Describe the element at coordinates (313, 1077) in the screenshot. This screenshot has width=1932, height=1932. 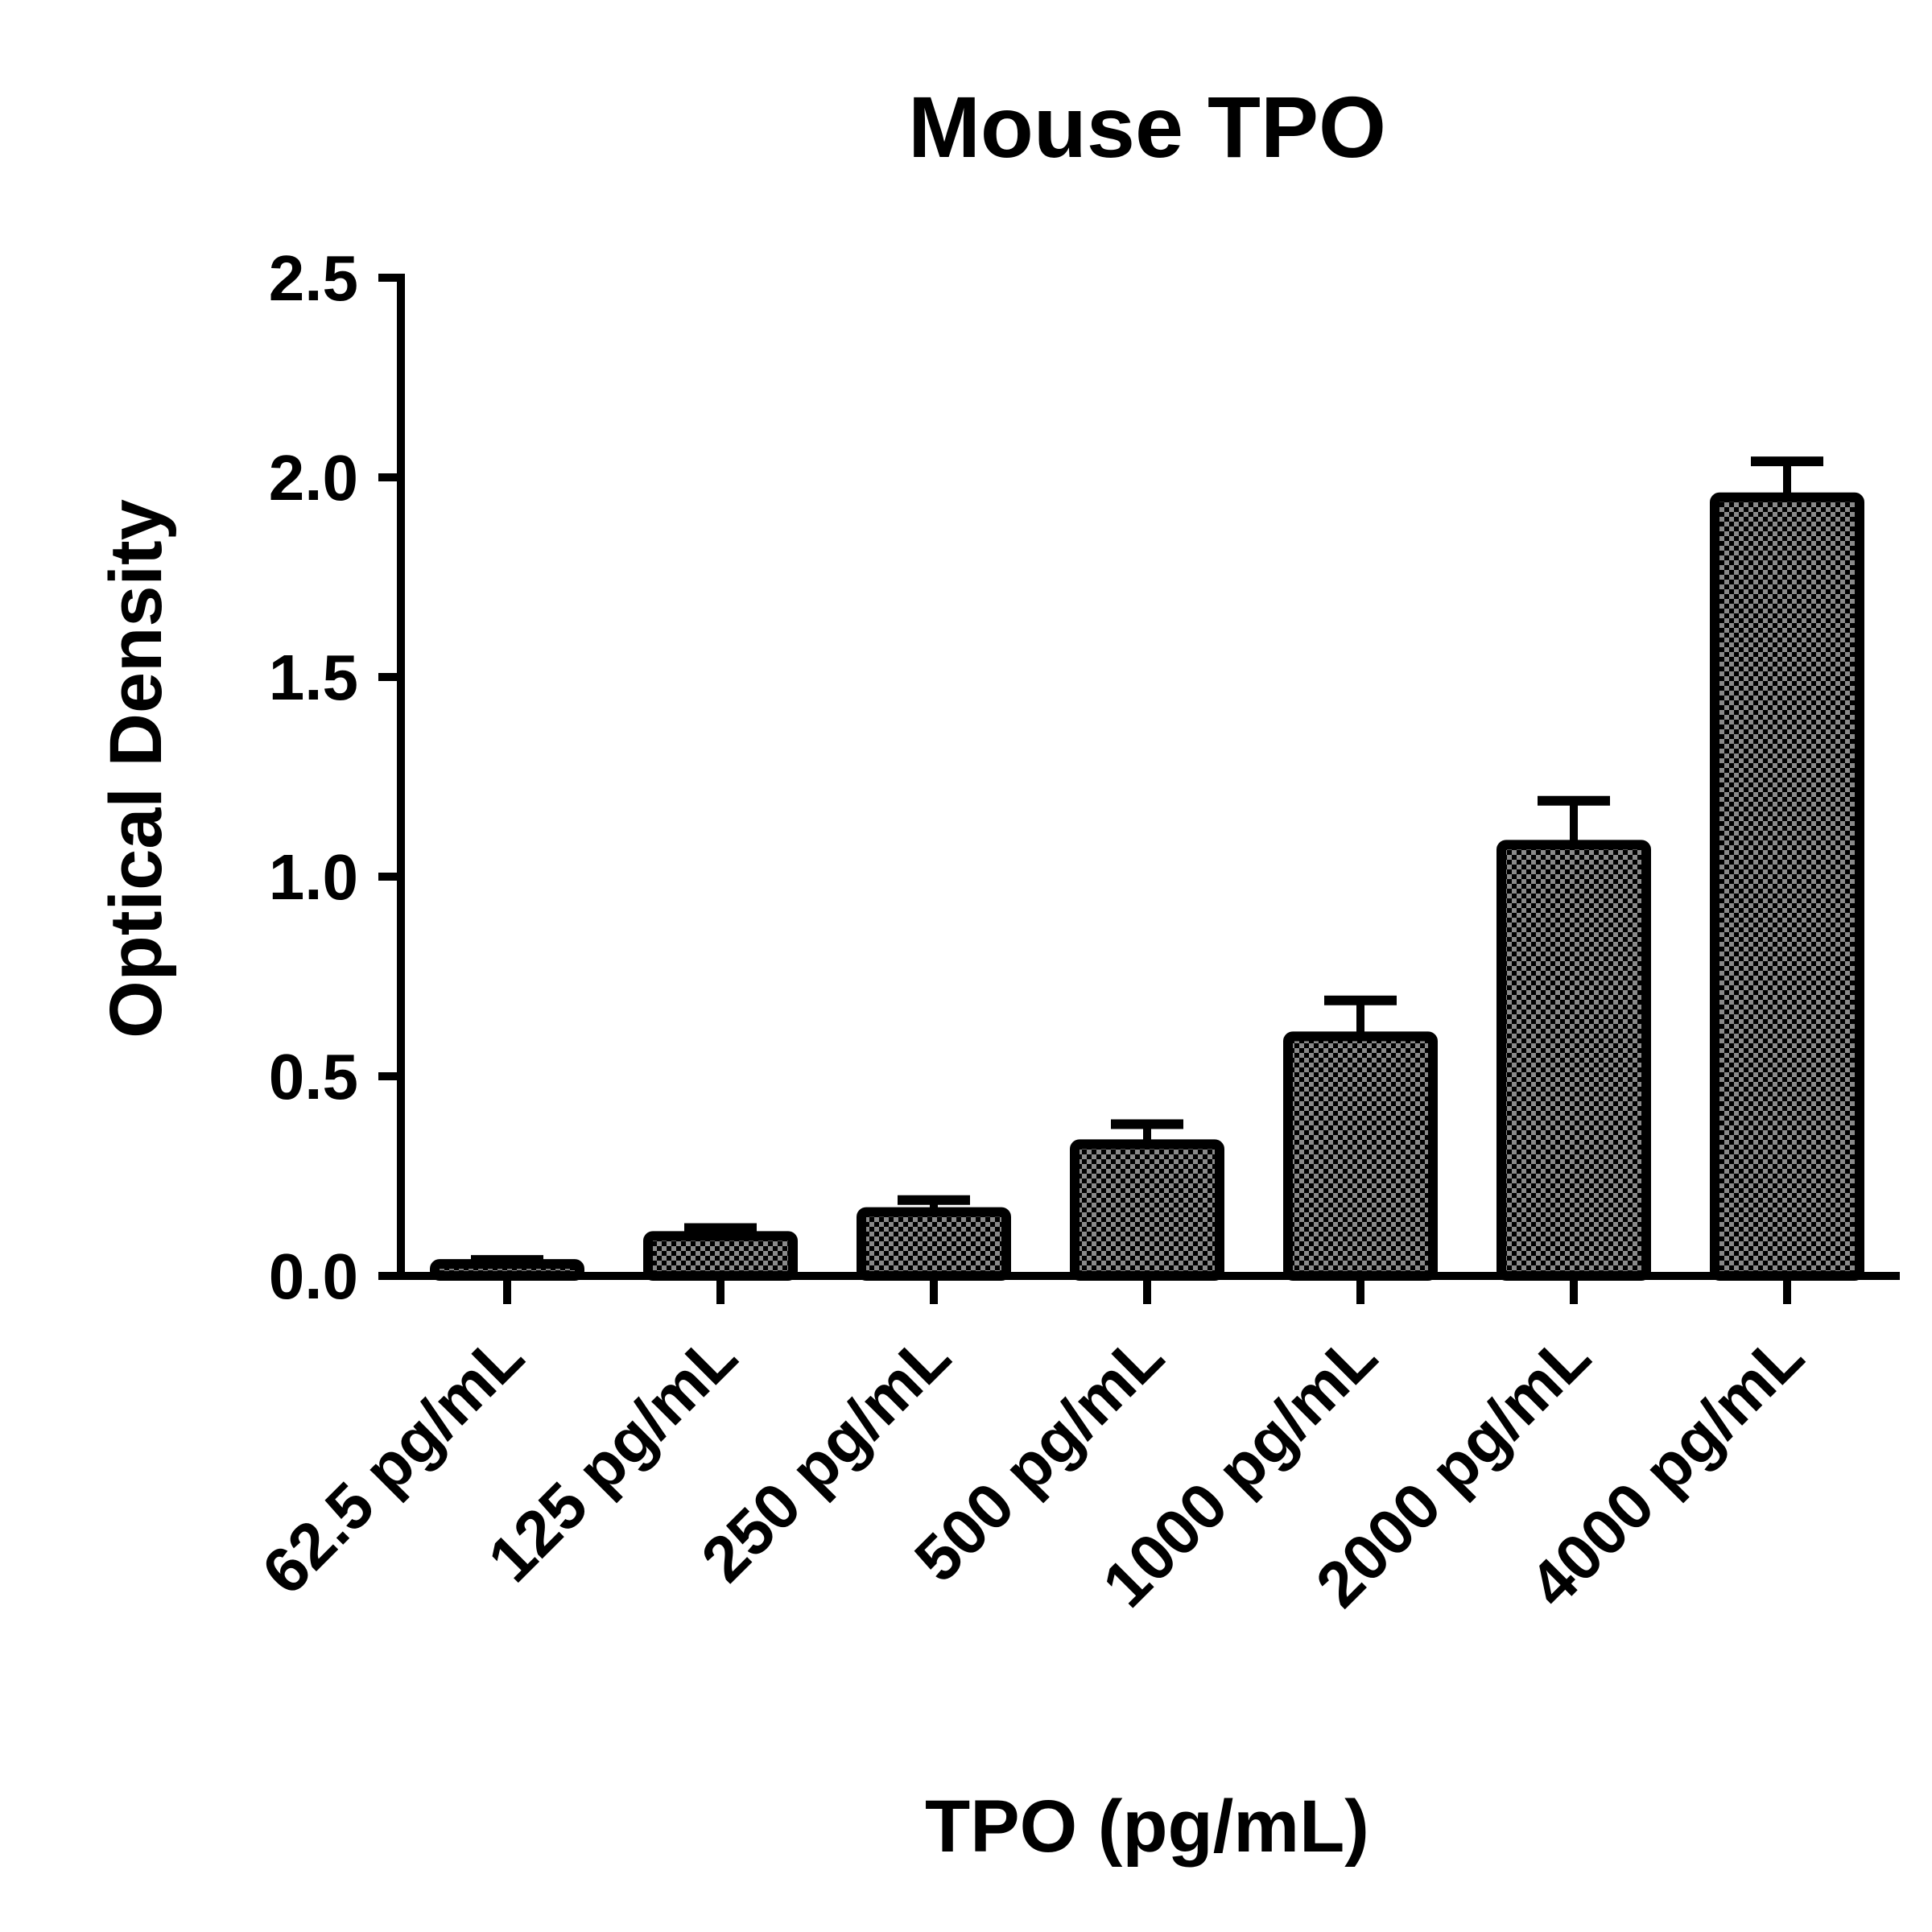
I see `y-tick-label: 0.5` at that location.